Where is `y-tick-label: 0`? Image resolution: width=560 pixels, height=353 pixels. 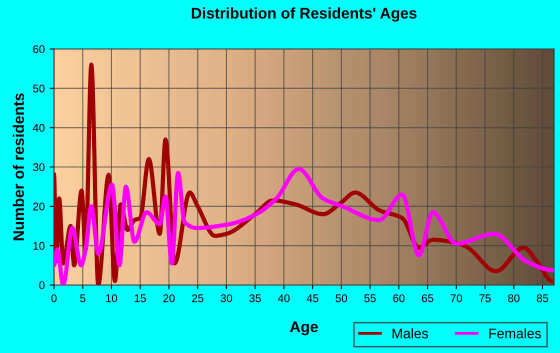 y-tick-label: 0 is located at coordinates (42, 285).